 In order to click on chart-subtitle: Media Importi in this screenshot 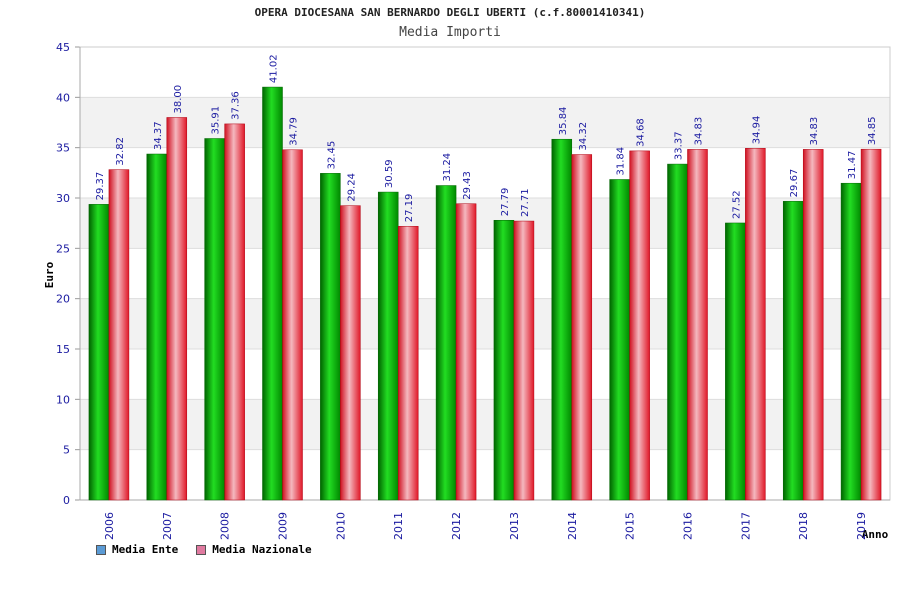, I will do `click(450, 32)`.